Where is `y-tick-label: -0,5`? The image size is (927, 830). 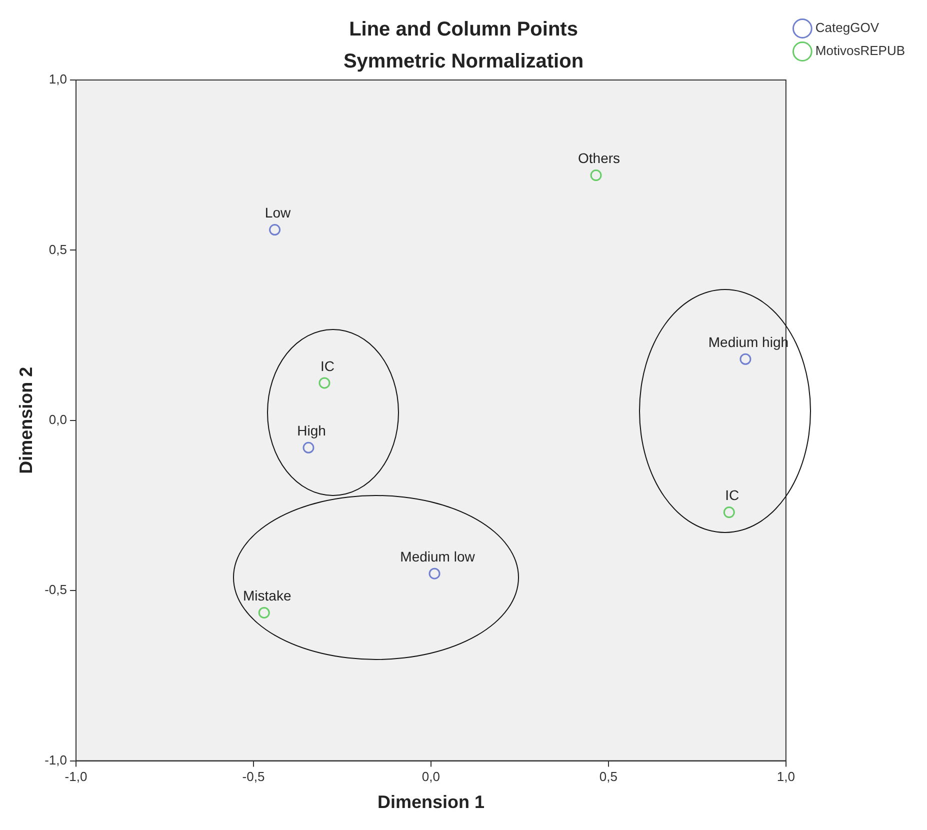
y-tick-label: -0,5 is located at coordinates (55, 590).